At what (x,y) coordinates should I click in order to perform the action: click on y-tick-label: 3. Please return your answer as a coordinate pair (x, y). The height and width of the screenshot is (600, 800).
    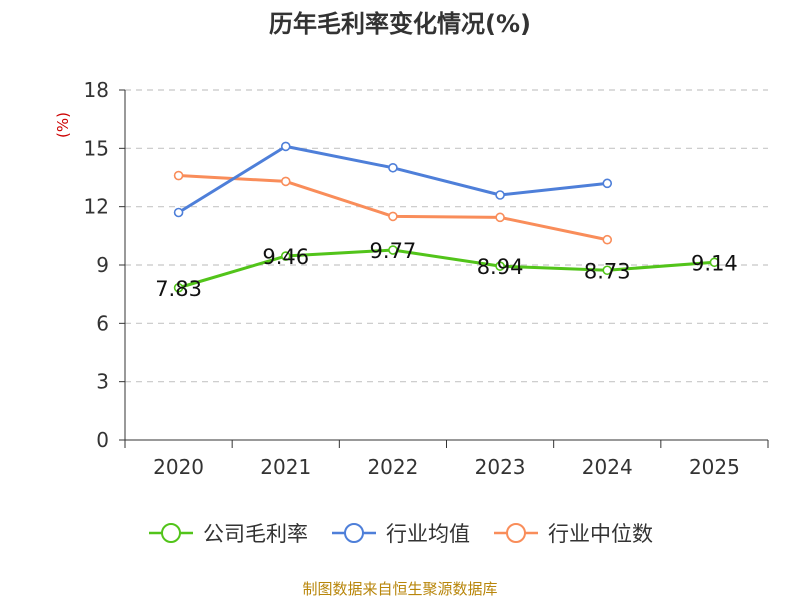
    Looking at the image, I should click on (102, 382).